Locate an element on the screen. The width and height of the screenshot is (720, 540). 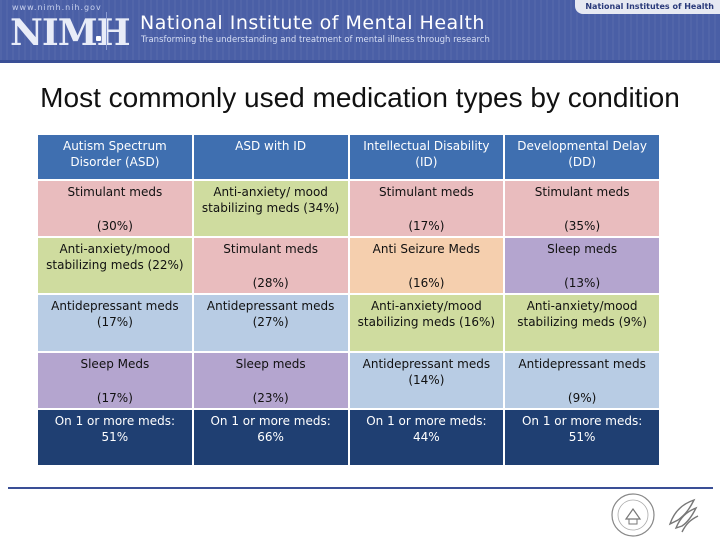
logo-divider is located at coordinates (106, 31).